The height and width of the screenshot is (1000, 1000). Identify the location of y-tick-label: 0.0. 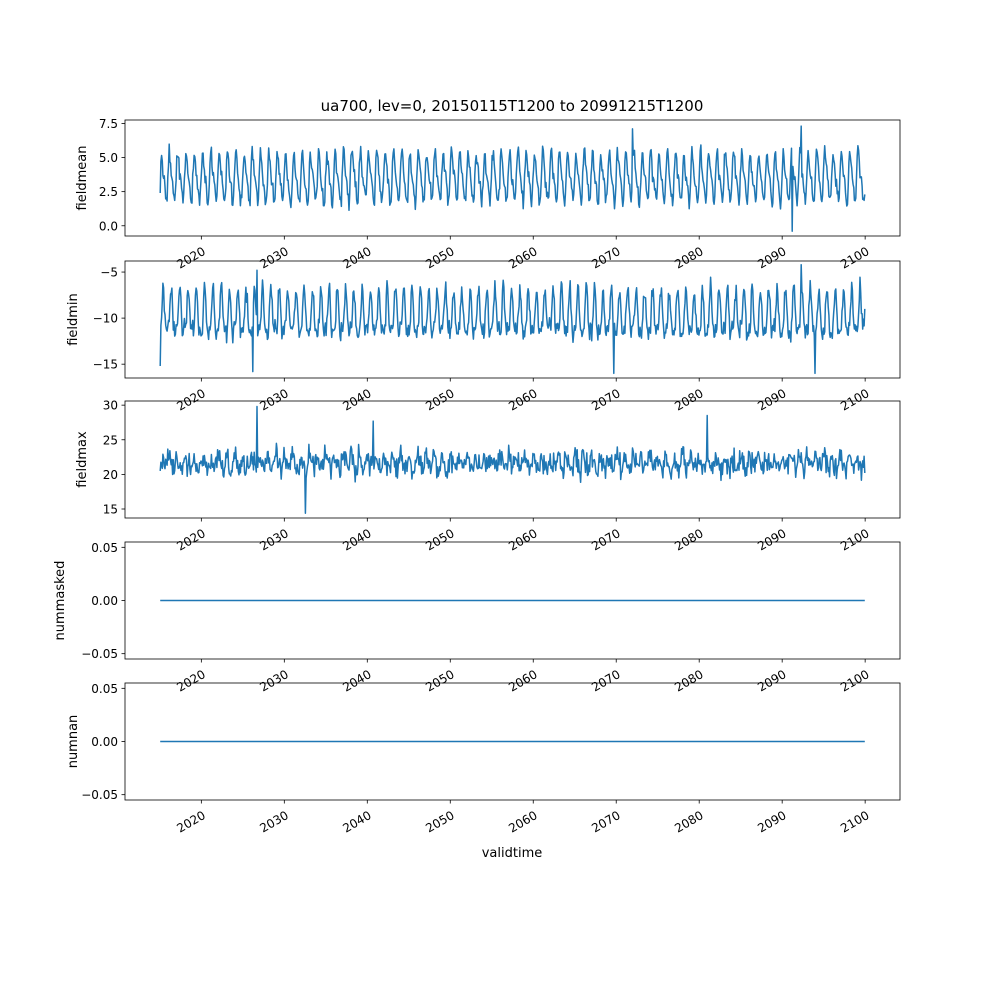
(108, 226).